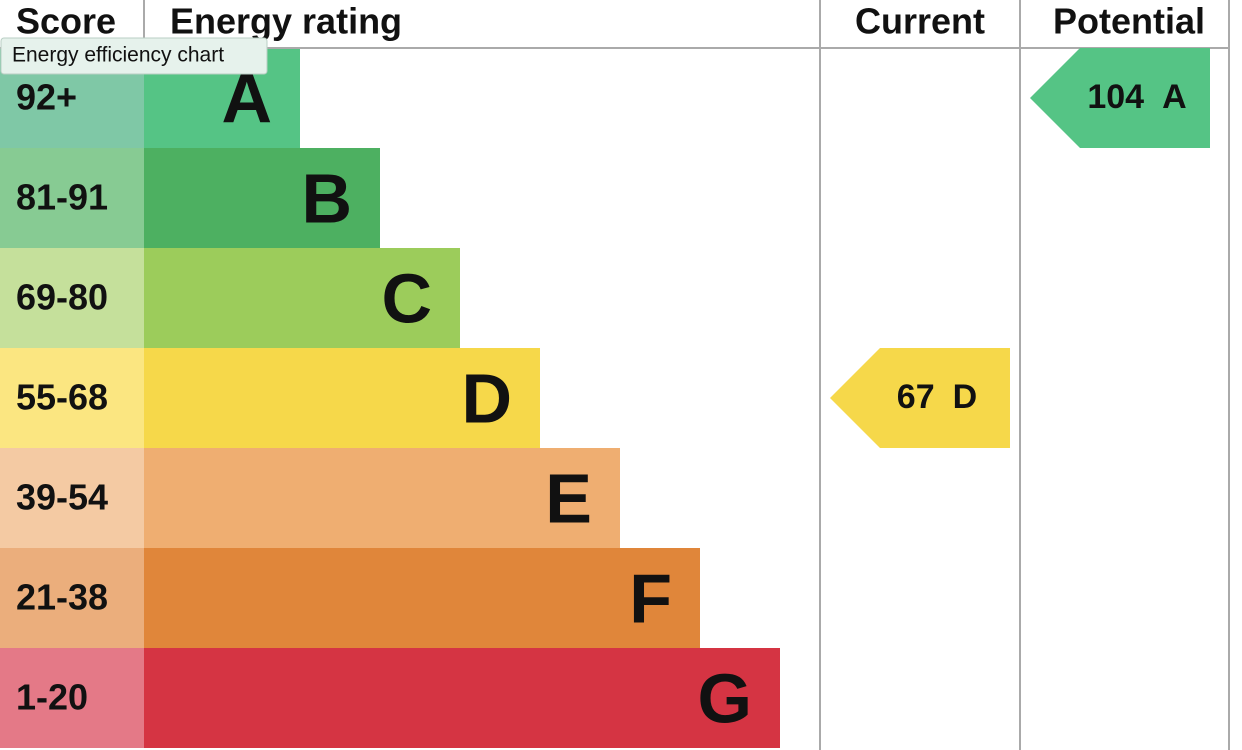  I want to click on potential-arrow, so click(1120, 98).